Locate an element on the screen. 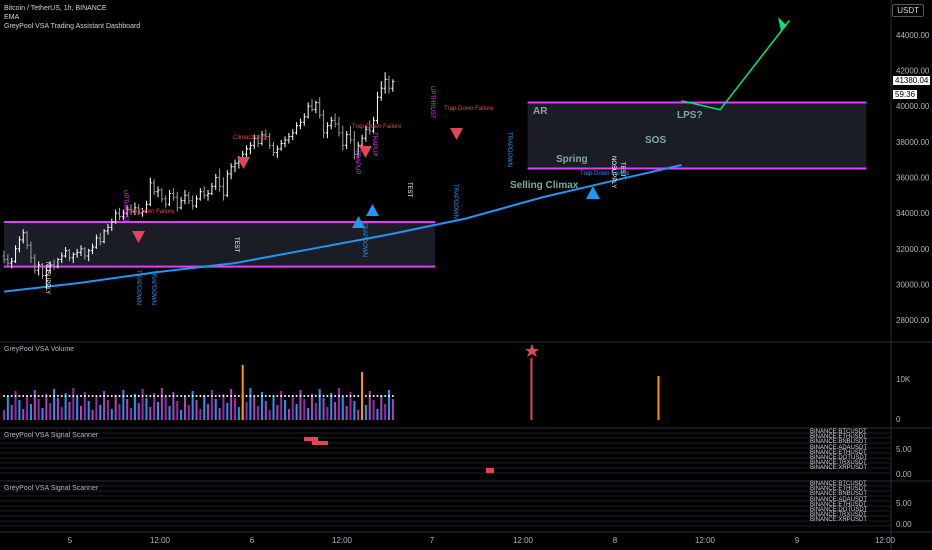  indicator-dashboard: GreyPool VSA Trading Assistant Dashboard is located at coordinates (72, 26).